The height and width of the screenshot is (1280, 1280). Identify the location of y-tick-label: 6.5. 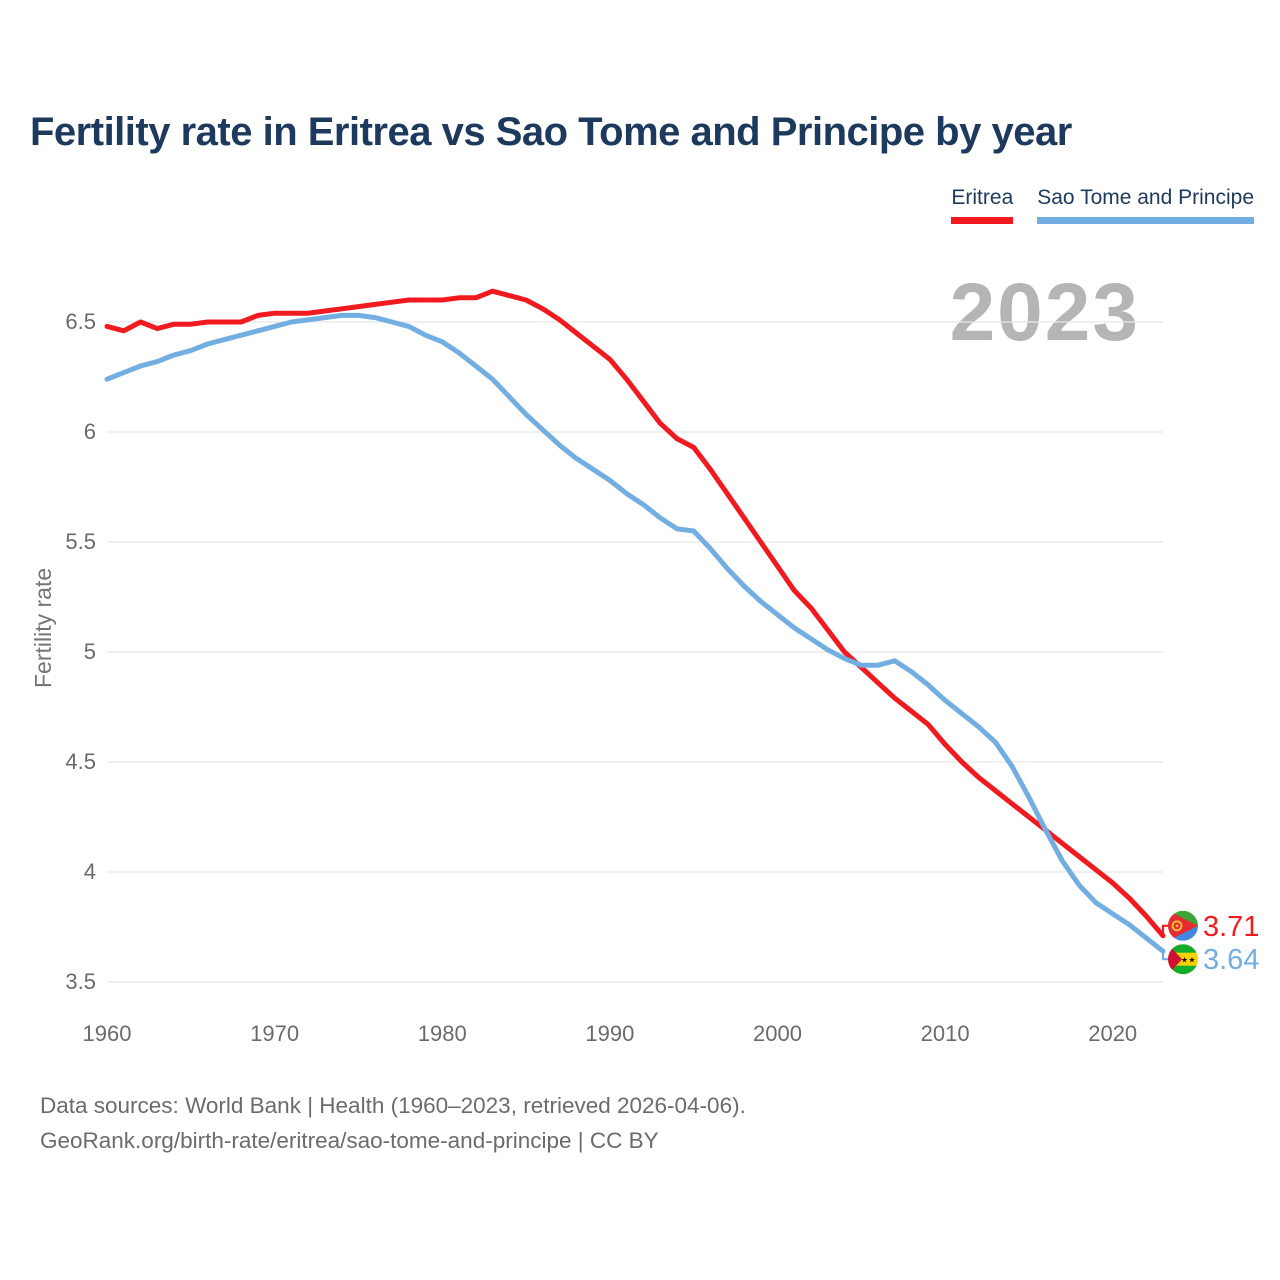
(80, 321).